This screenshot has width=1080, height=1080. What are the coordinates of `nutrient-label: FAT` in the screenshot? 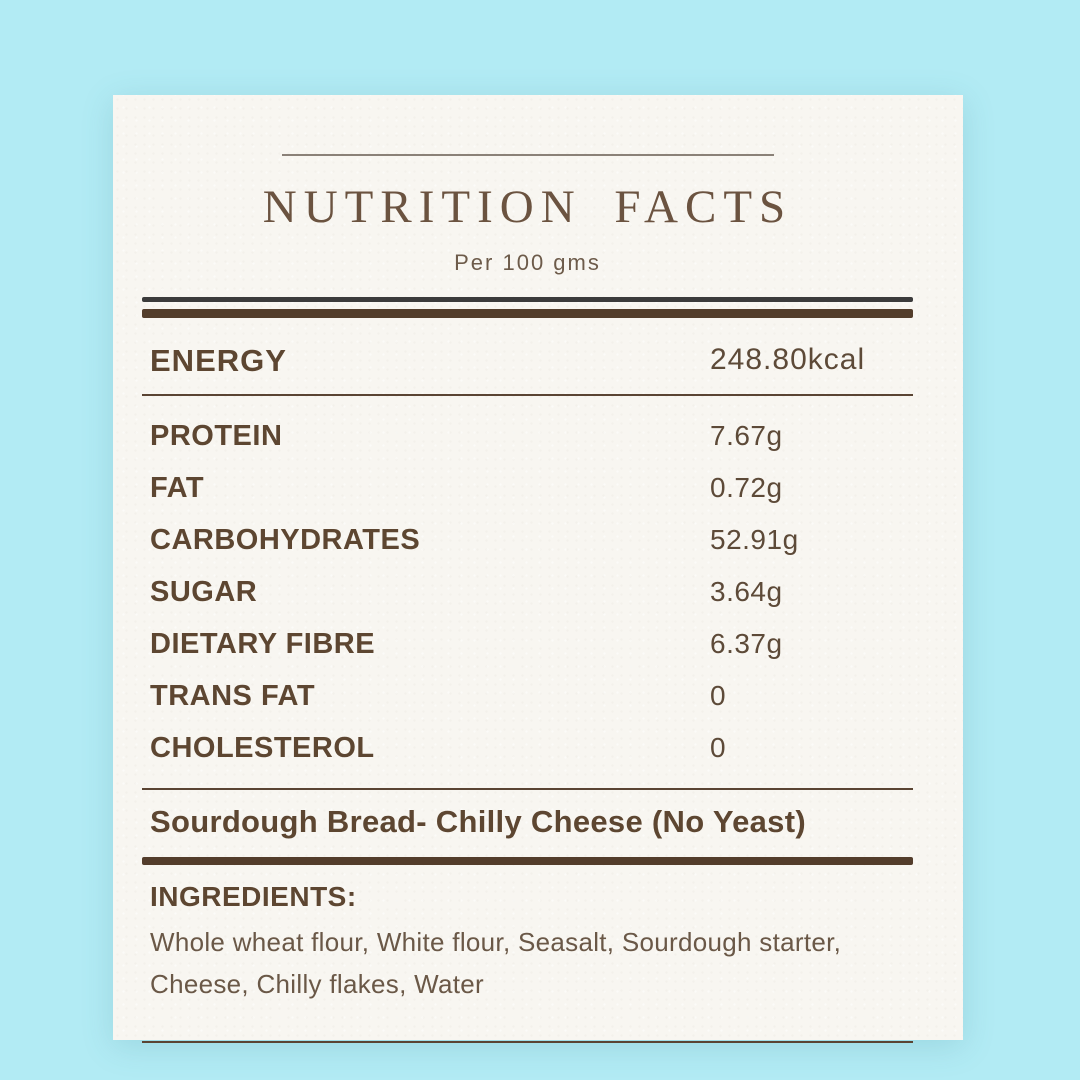 It's located at (177, 487).